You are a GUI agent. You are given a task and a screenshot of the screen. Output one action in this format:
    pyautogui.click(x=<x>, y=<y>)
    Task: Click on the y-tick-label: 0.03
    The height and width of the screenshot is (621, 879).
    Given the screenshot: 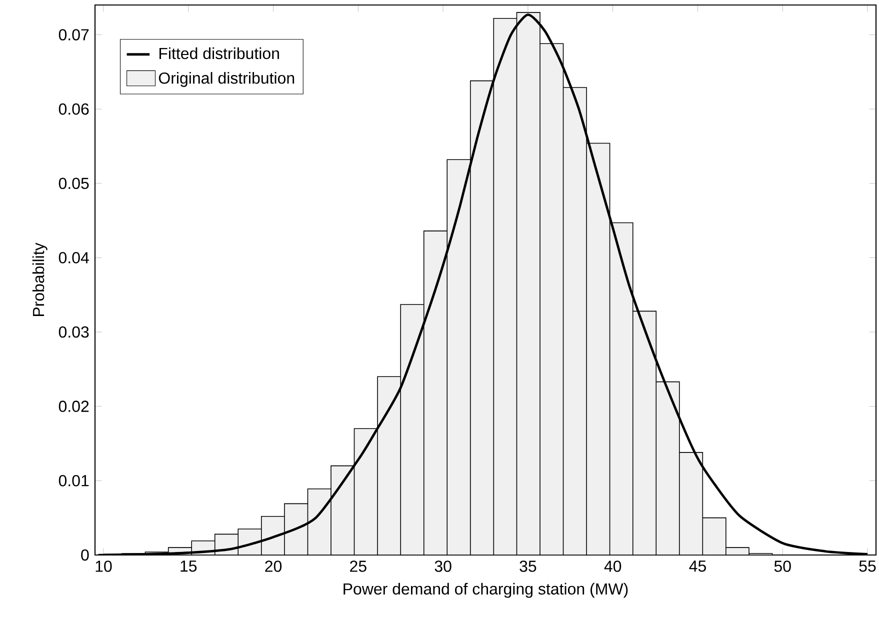 What is the action you would take?
    pyautogui.click(x=73, y=332)
    